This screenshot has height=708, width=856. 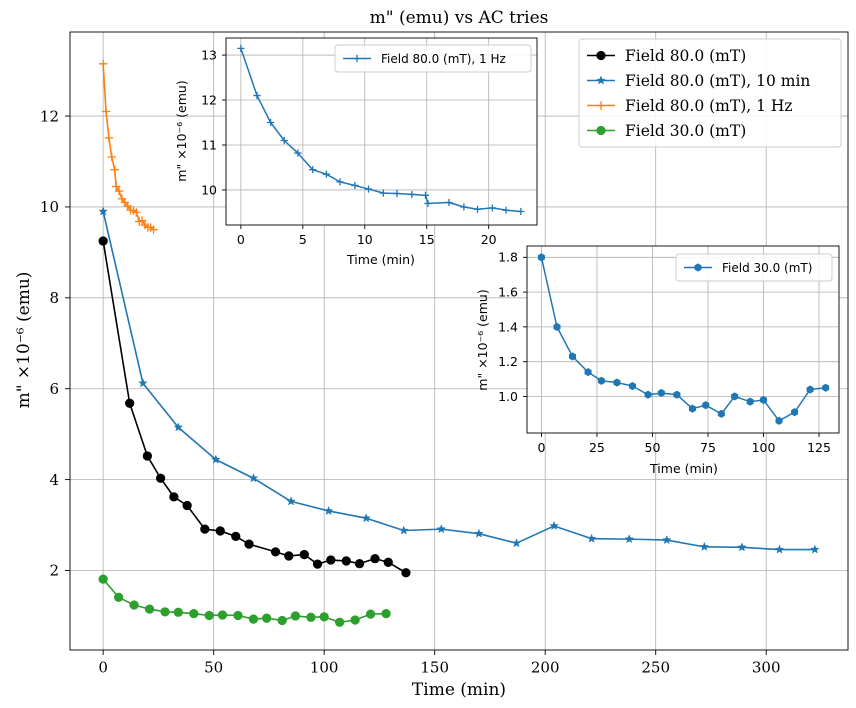 What do you see at coordinates (764, 447) in the screenshot?
I see `x-tick-label: 100` at bounding box center [764, 447].